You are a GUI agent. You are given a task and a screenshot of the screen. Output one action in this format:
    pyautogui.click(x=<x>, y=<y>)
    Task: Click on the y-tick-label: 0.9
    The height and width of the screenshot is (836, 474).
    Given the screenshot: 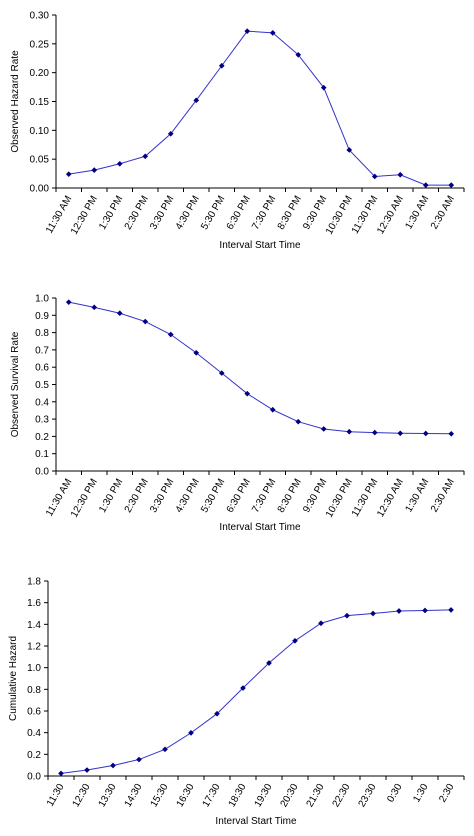 What is the action you would take?
    pyautogui.click(x=42, y=316)
    